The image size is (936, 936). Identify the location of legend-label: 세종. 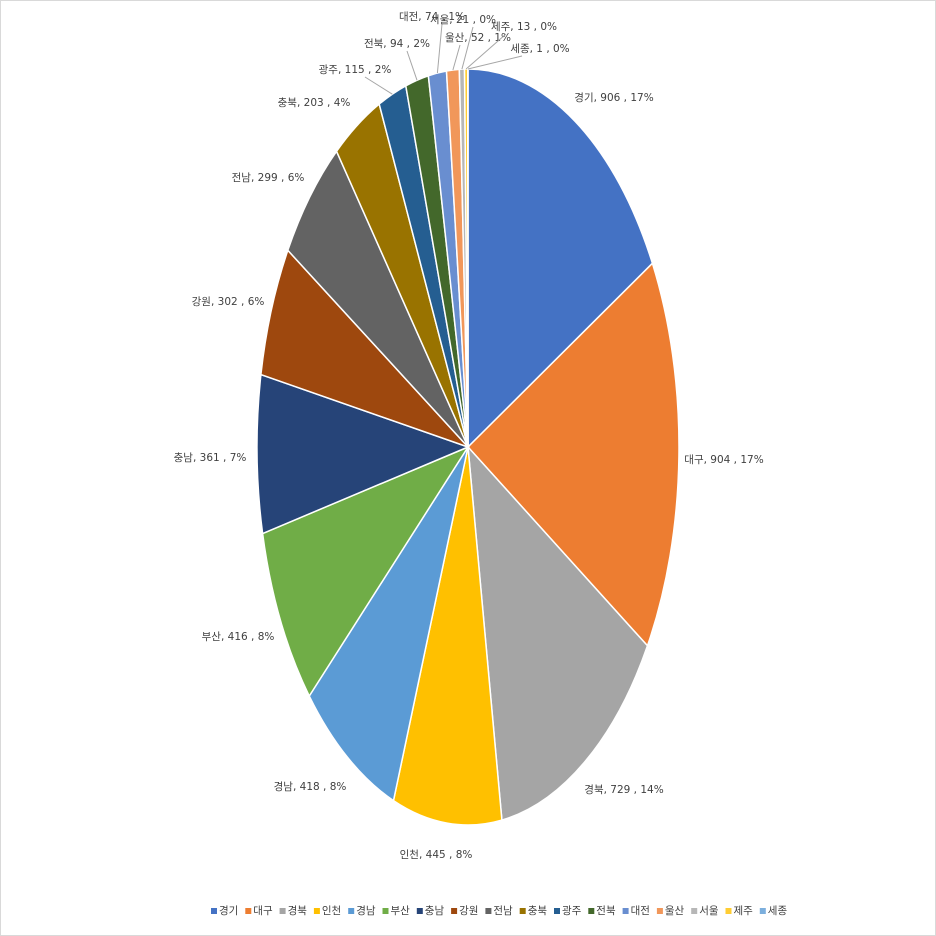
(778, 911).